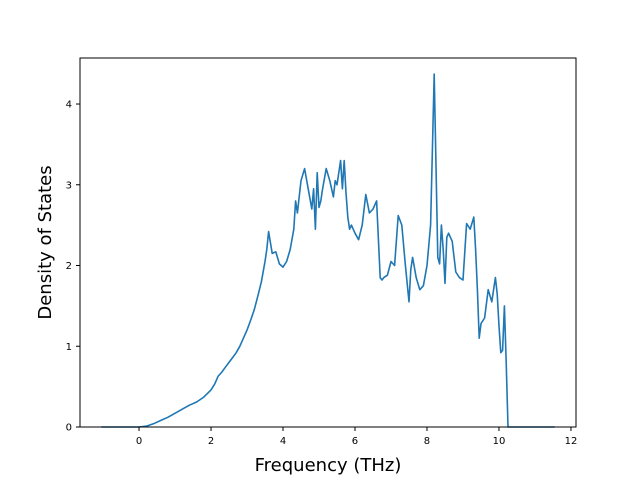 This screenshot has width=640, height=480. I want to click on x-tick-label: 6, so click(355, 441).